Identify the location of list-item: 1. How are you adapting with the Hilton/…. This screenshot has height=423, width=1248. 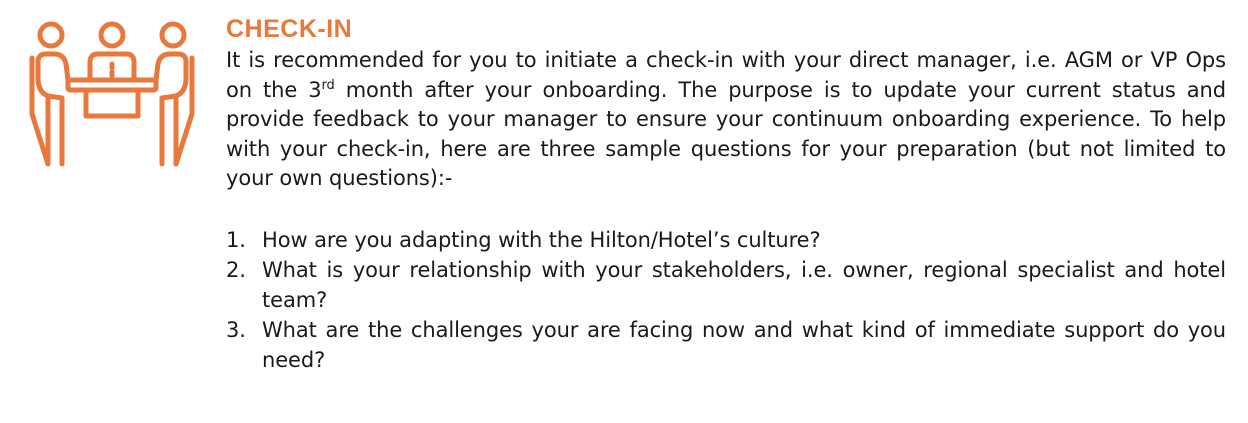
(726, 241).